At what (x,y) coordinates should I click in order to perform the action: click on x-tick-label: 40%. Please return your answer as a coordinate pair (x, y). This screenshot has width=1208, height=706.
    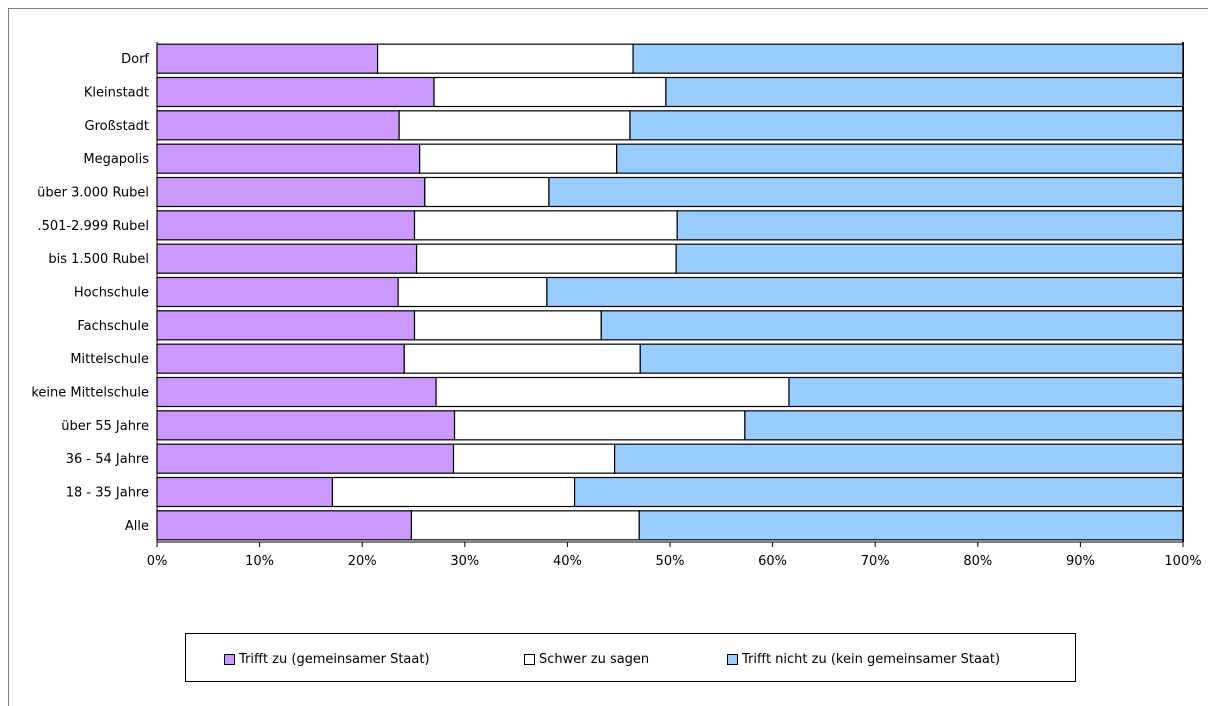
    Looking at the image, I should click on (567, 561).